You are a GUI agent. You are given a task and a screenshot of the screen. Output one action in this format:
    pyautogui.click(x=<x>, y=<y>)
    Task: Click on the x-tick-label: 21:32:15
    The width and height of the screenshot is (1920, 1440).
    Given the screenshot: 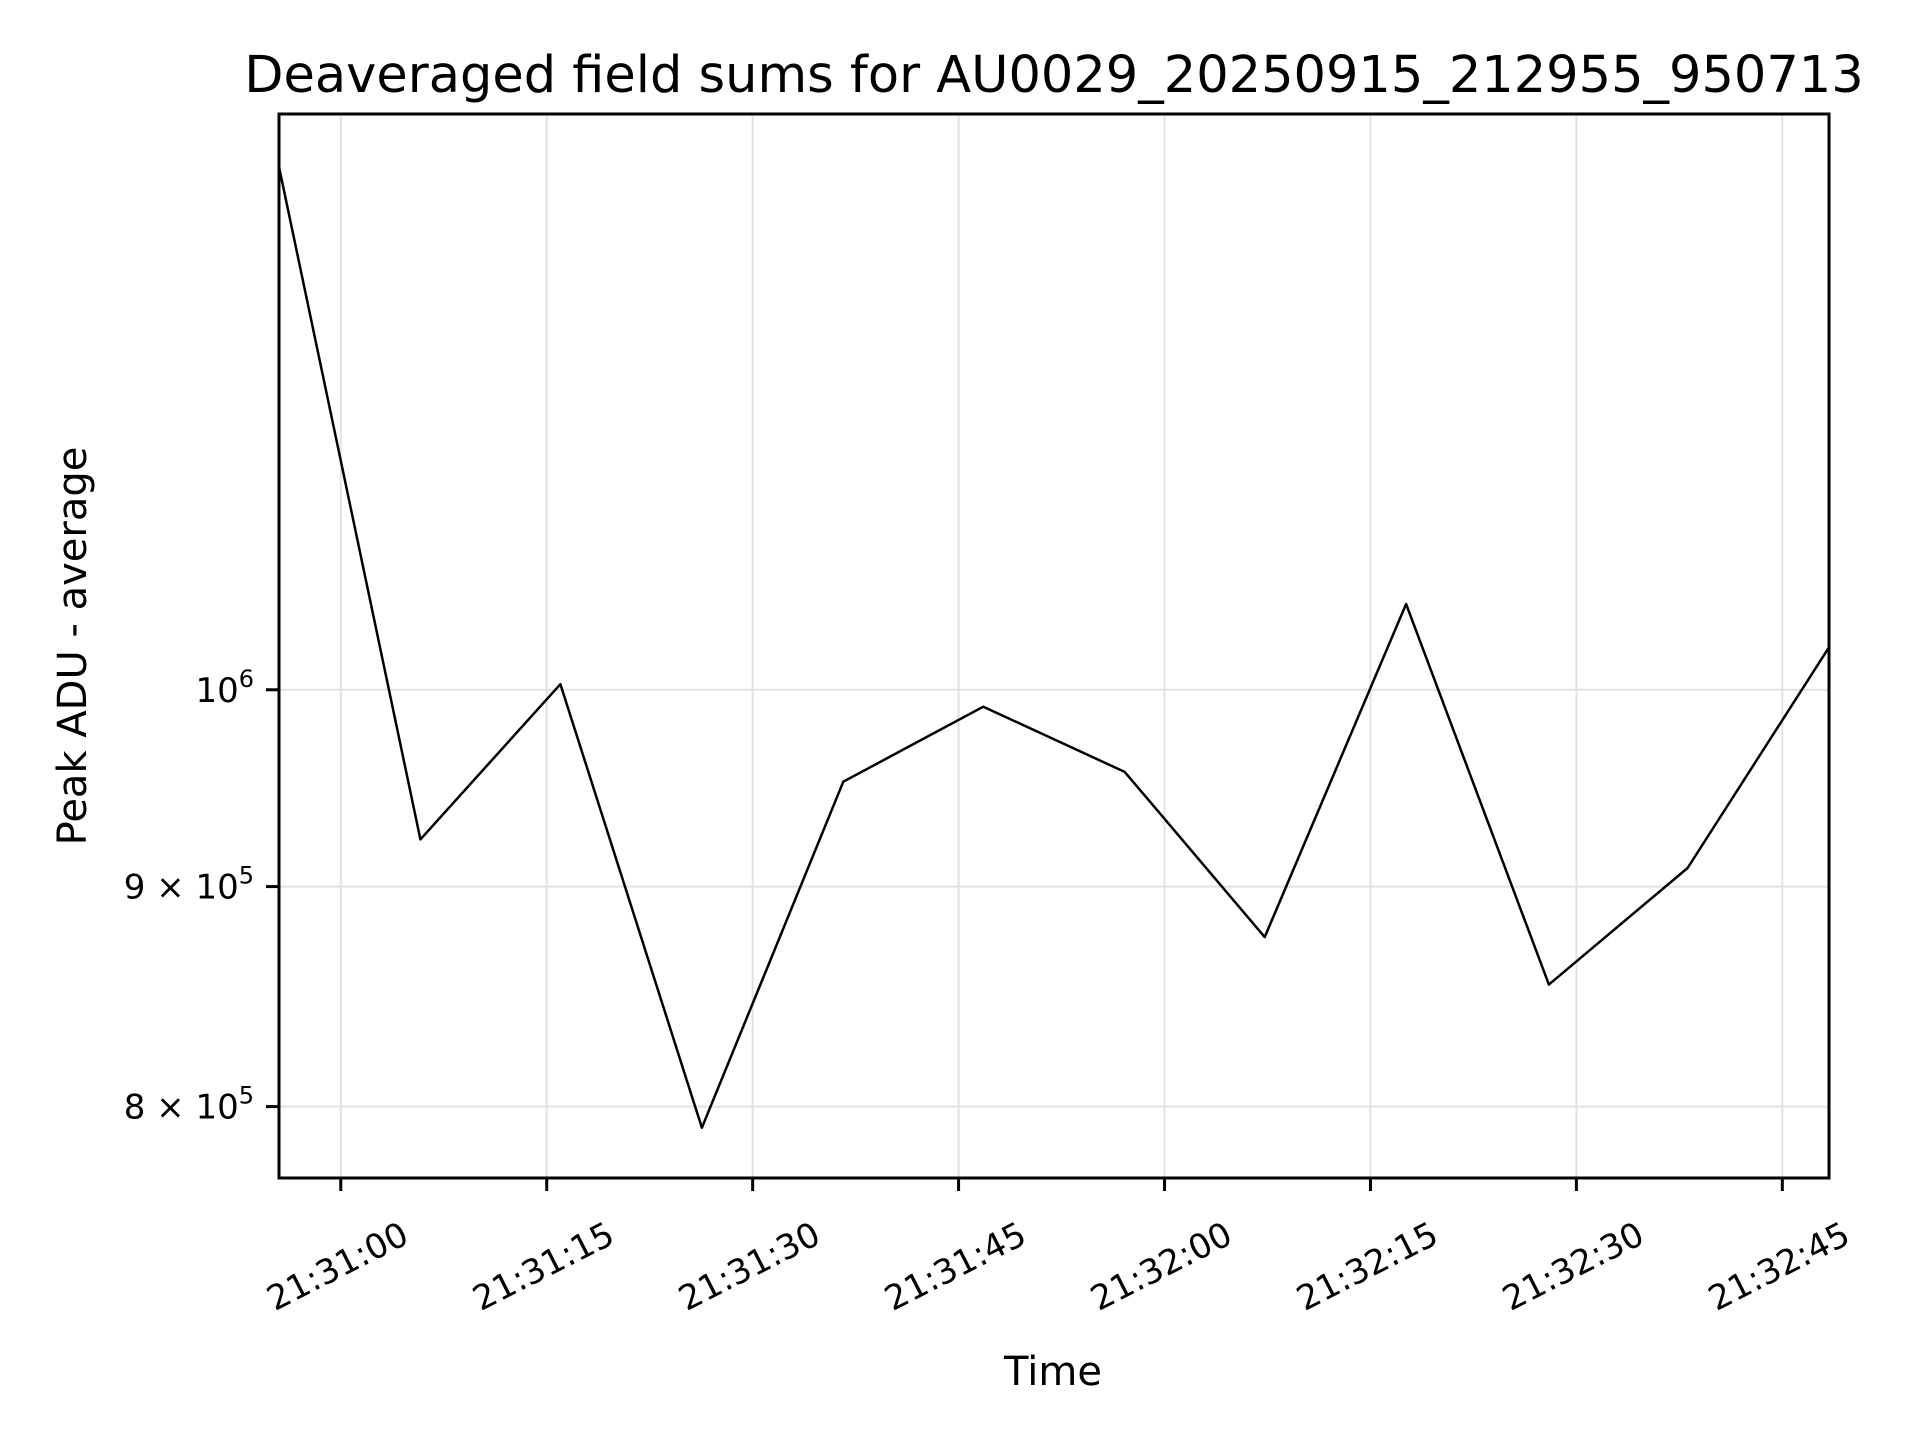 What is the action you would take?
    pyautogui.click(x=1367, y=1266)
    